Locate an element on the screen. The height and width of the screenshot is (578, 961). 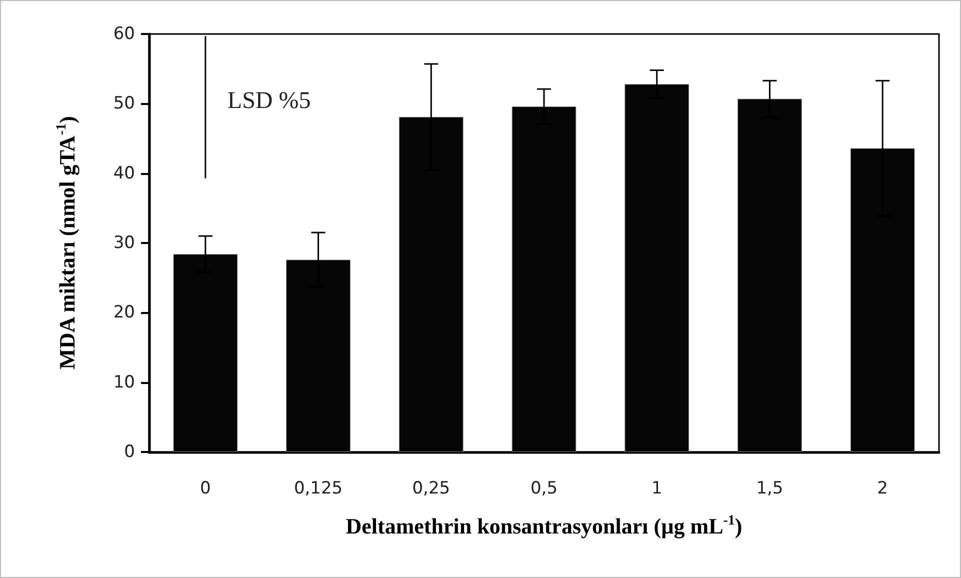
x-tick-label: 1 is located at coordinates (656, 488).